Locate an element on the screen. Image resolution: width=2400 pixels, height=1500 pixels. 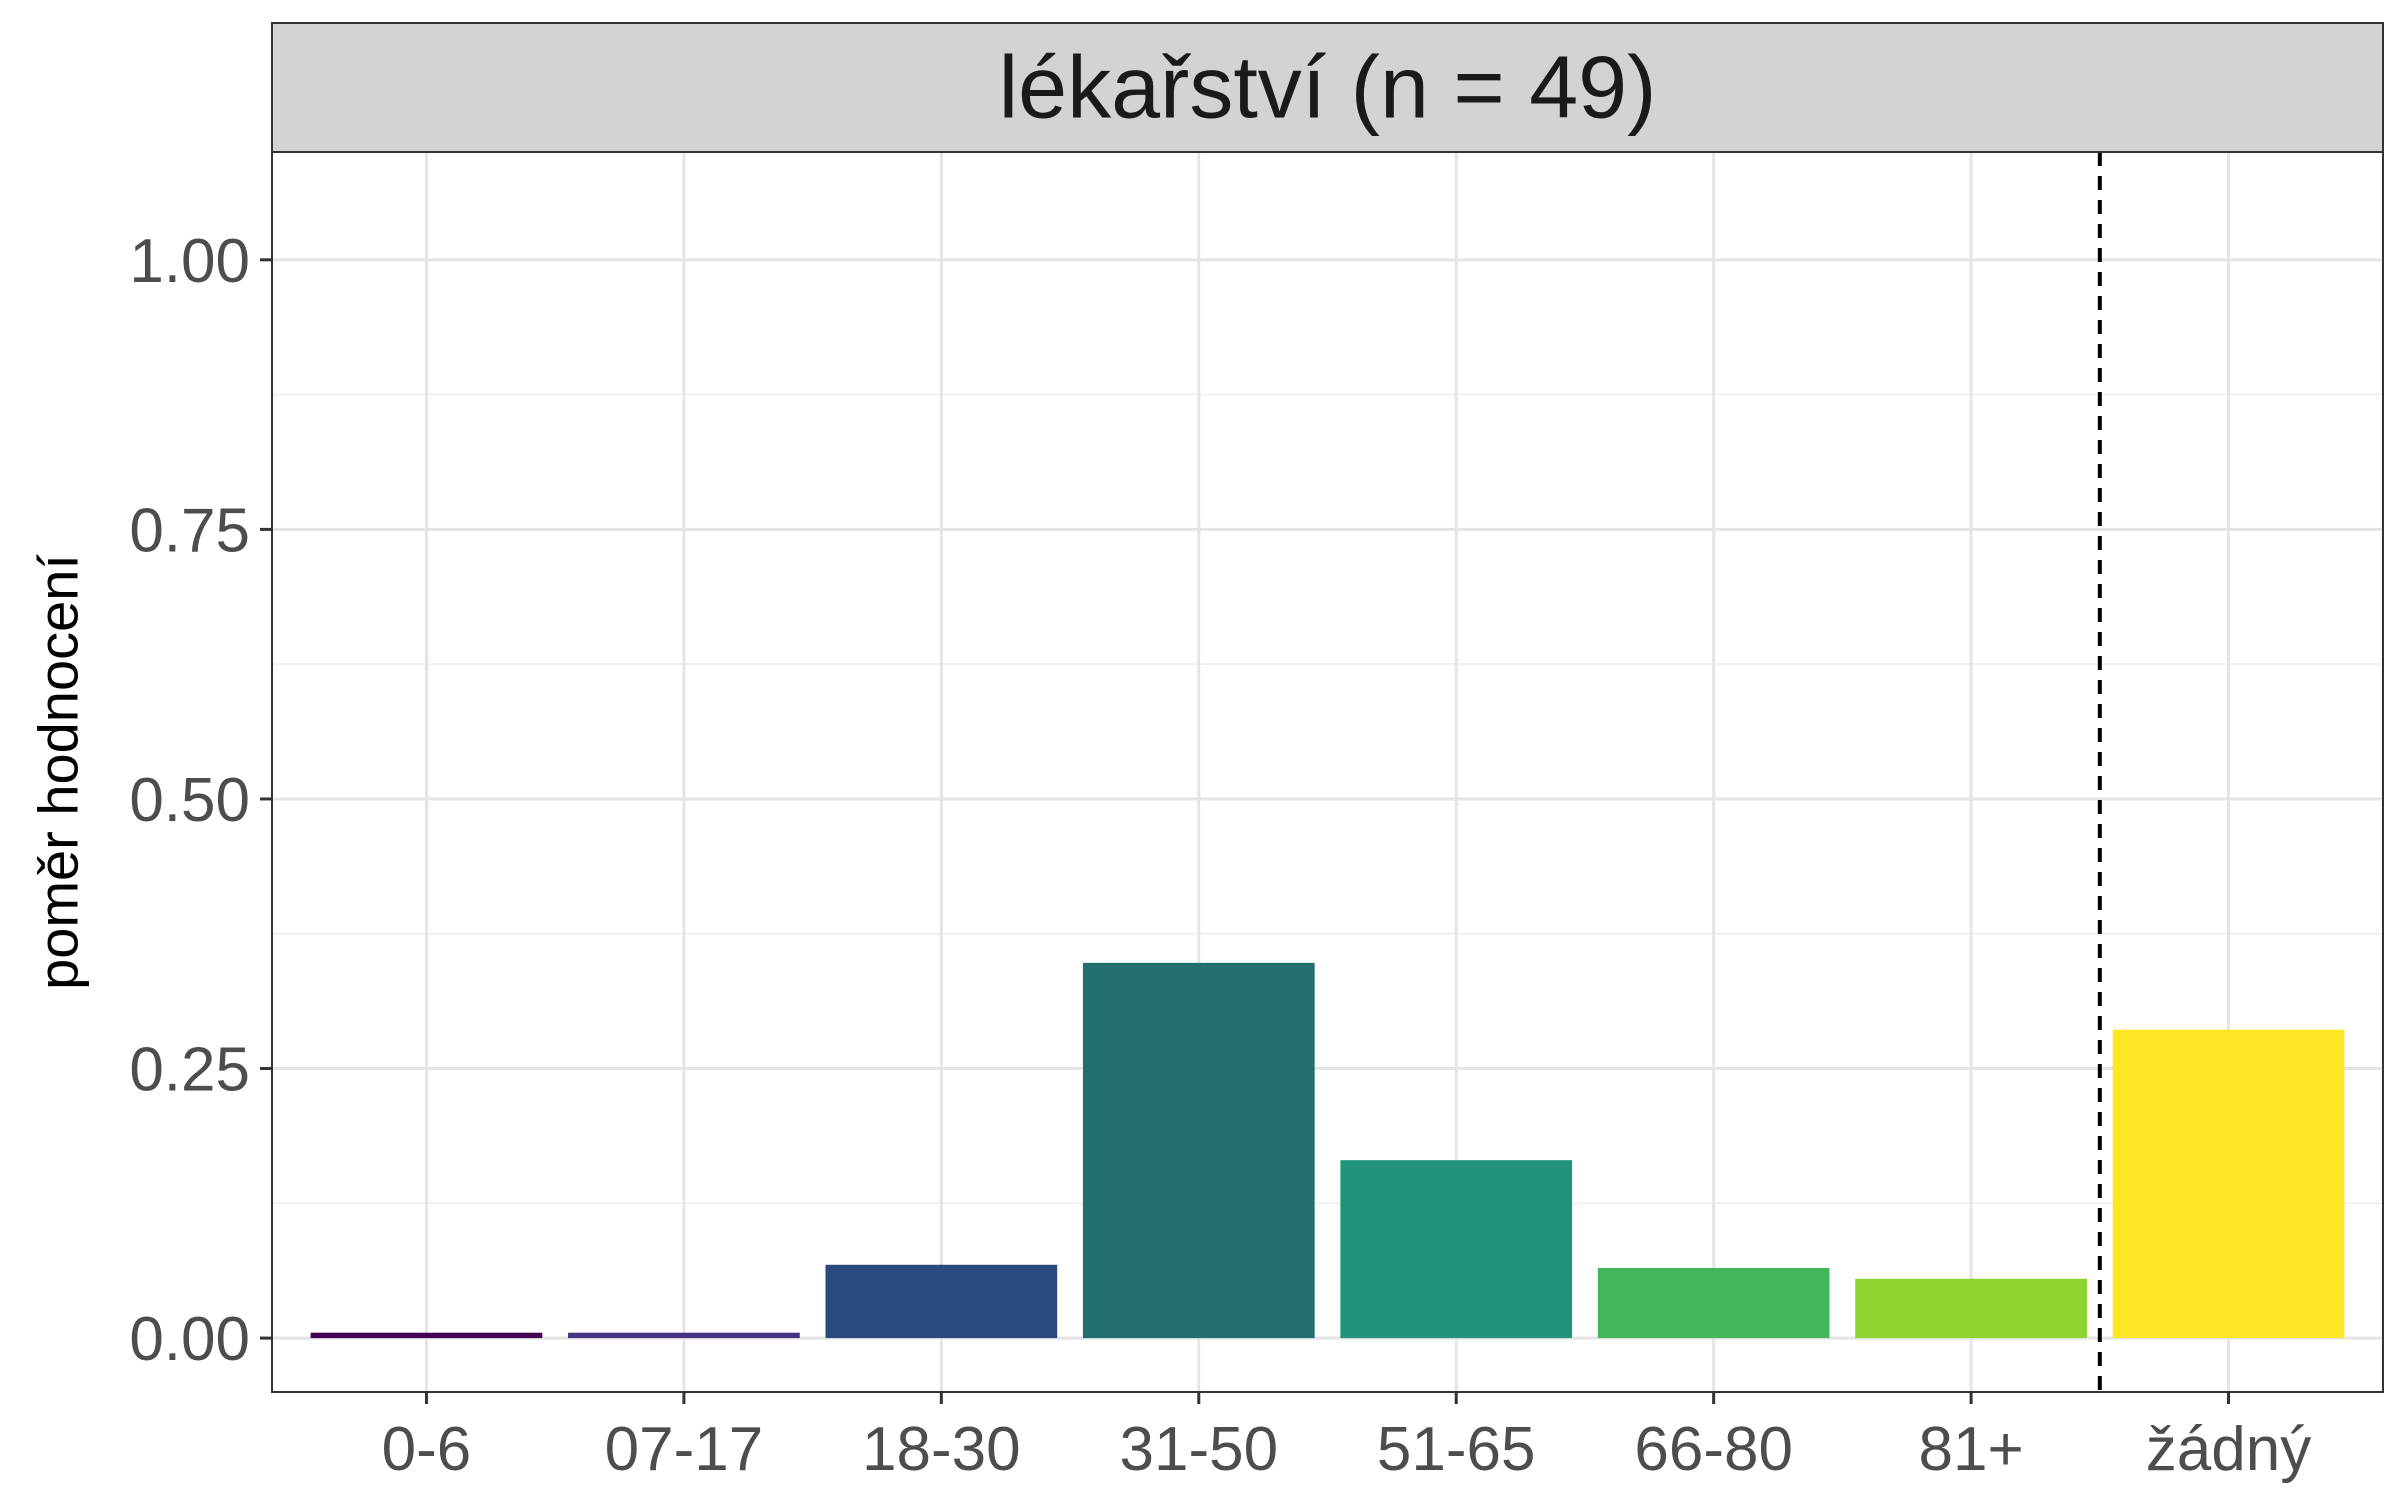
y-tick-label: 1.00 is located at coordinates (189, 261).